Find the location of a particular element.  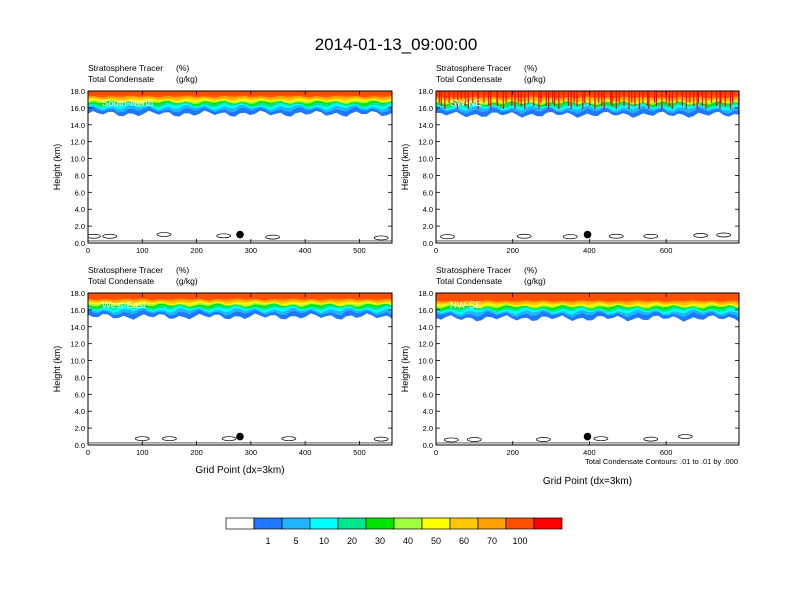

colorbar-label: 20 is located at coordinates (352, 541).